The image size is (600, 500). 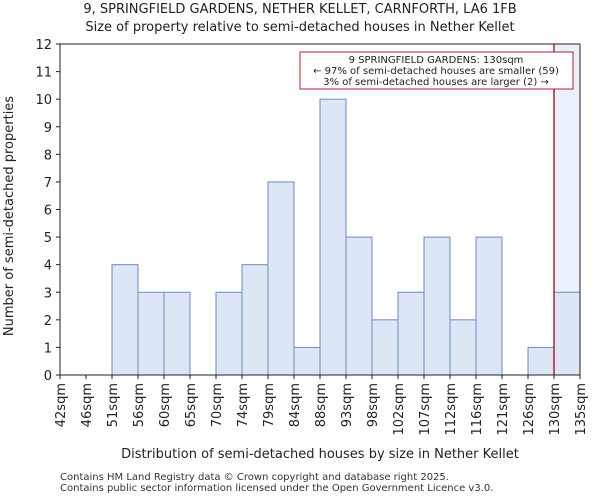 I want to click on y-tick-label: 3, so click(x=48, y=293).